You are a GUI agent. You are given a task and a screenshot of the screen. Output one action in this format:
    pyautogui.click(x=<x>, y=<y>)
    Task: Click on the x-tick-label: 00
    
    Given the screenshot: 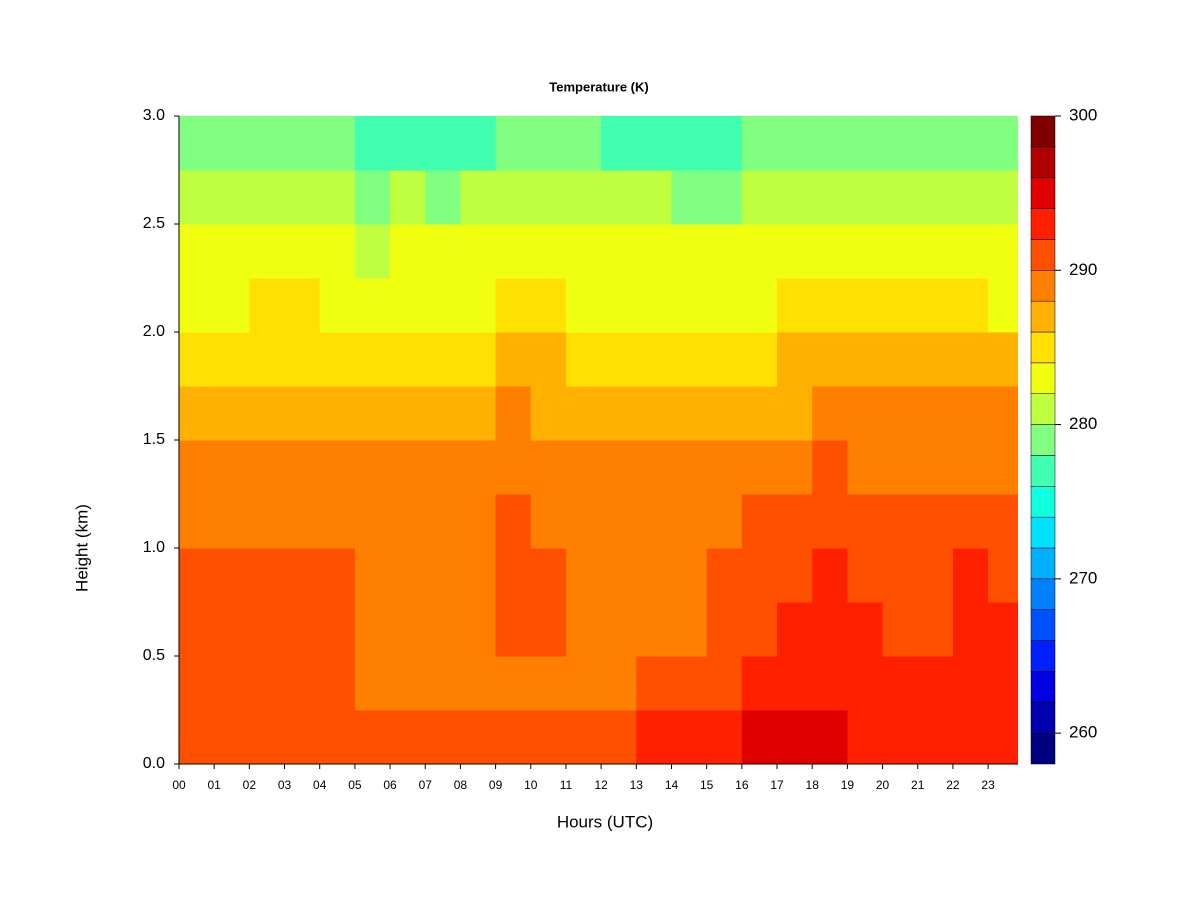 What is the action you would take?
    pyautogui.click(x=179, y=785)
    